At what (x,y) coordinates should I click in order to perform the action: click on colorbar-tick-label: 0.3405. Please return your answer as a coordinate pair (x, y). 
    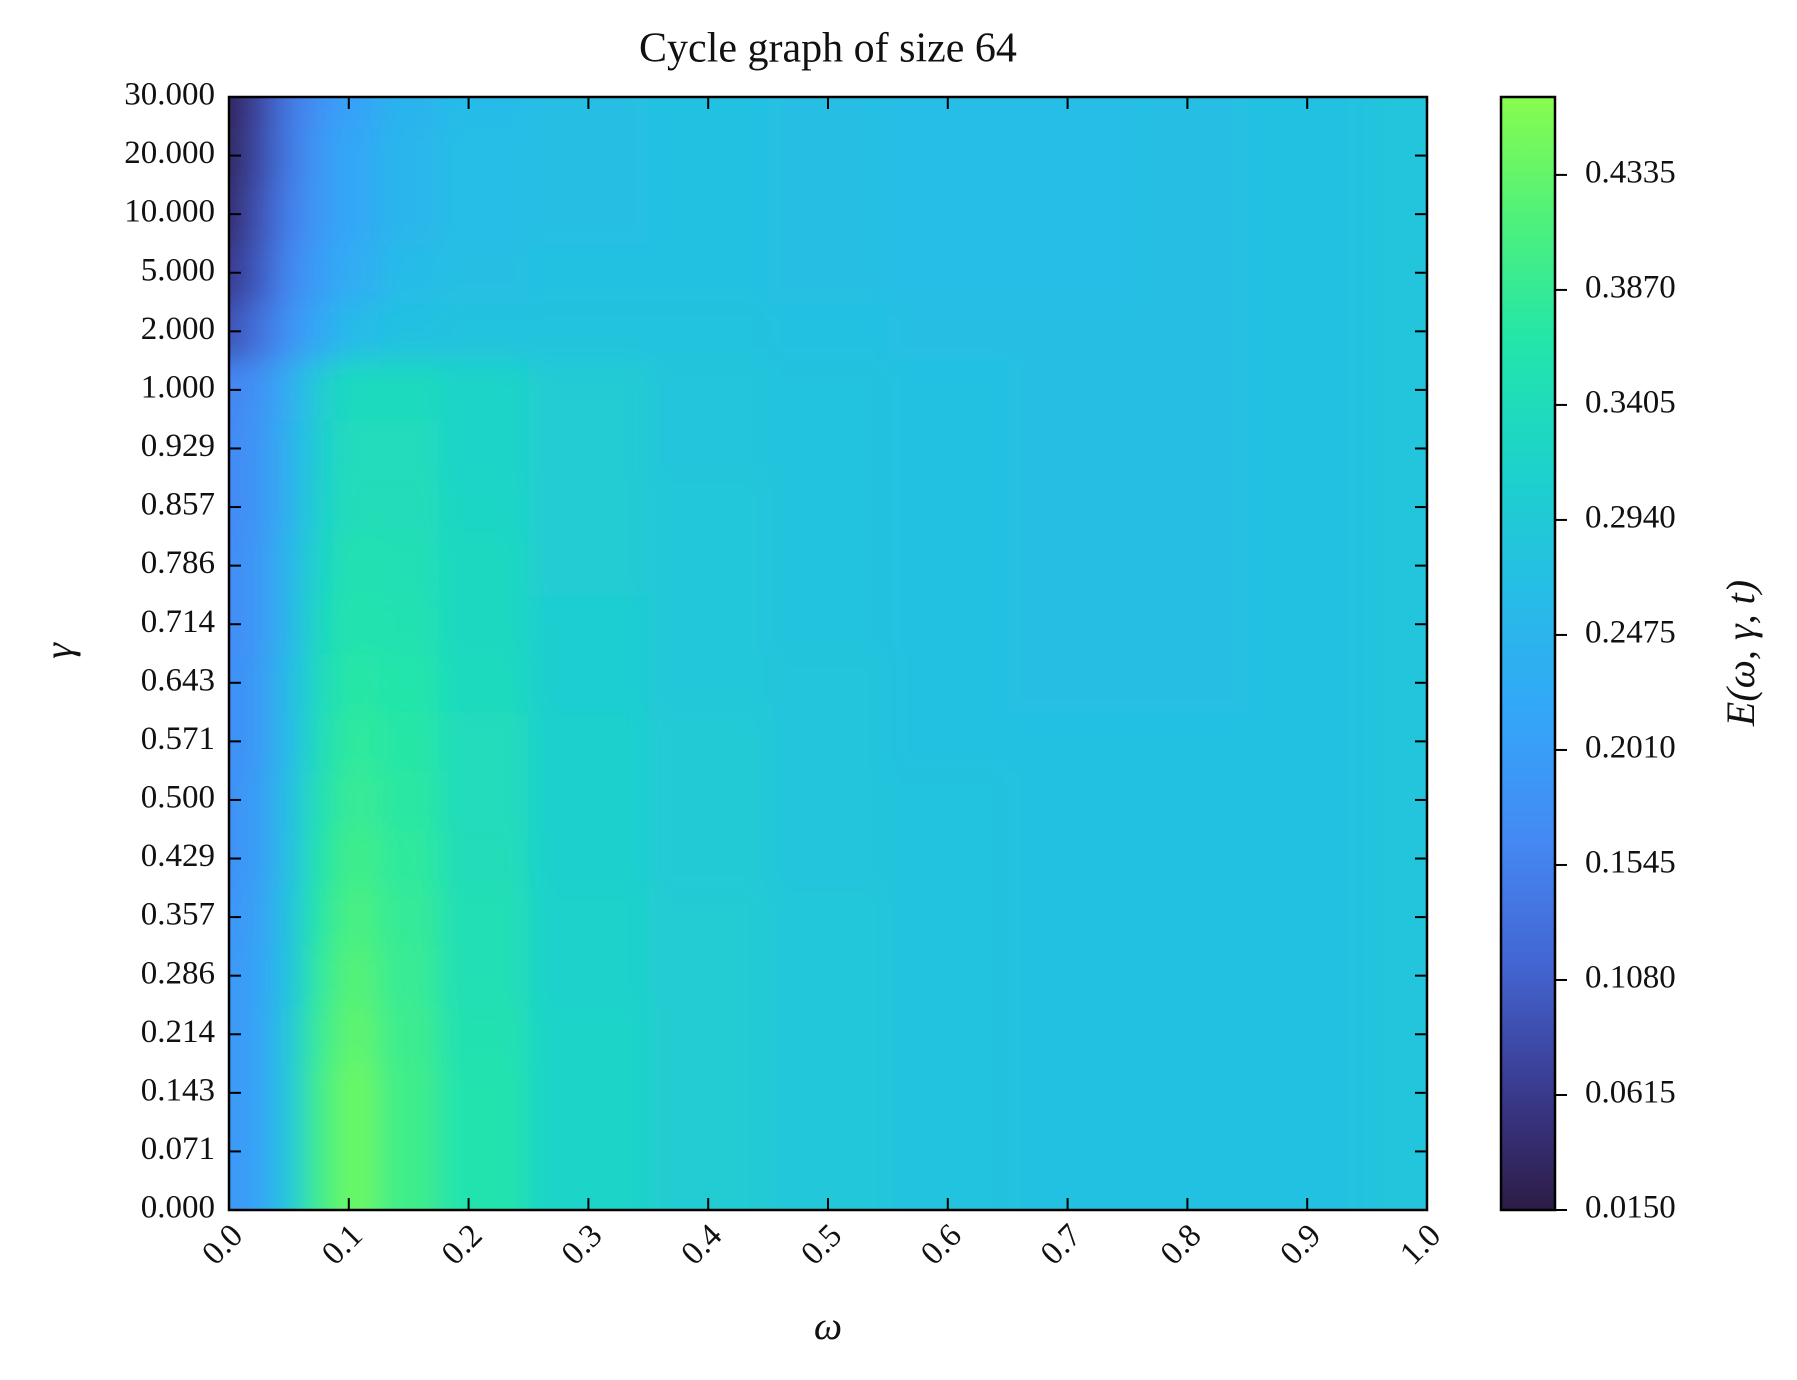
    Looking at the image, I should click on (1630, 403).